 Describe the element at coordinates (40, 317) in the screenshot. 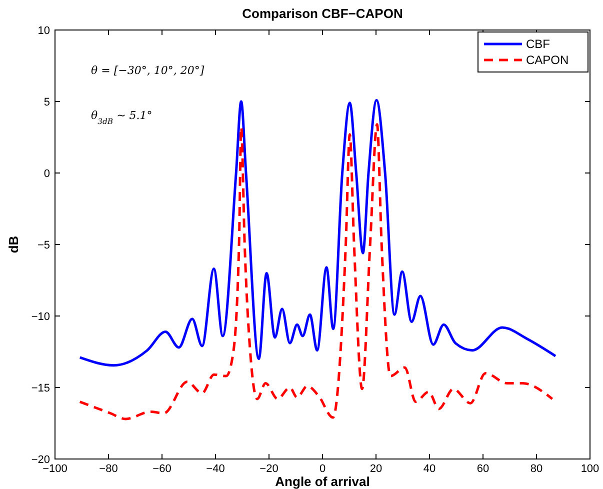

I see `y-tick-label: −10` at that location.